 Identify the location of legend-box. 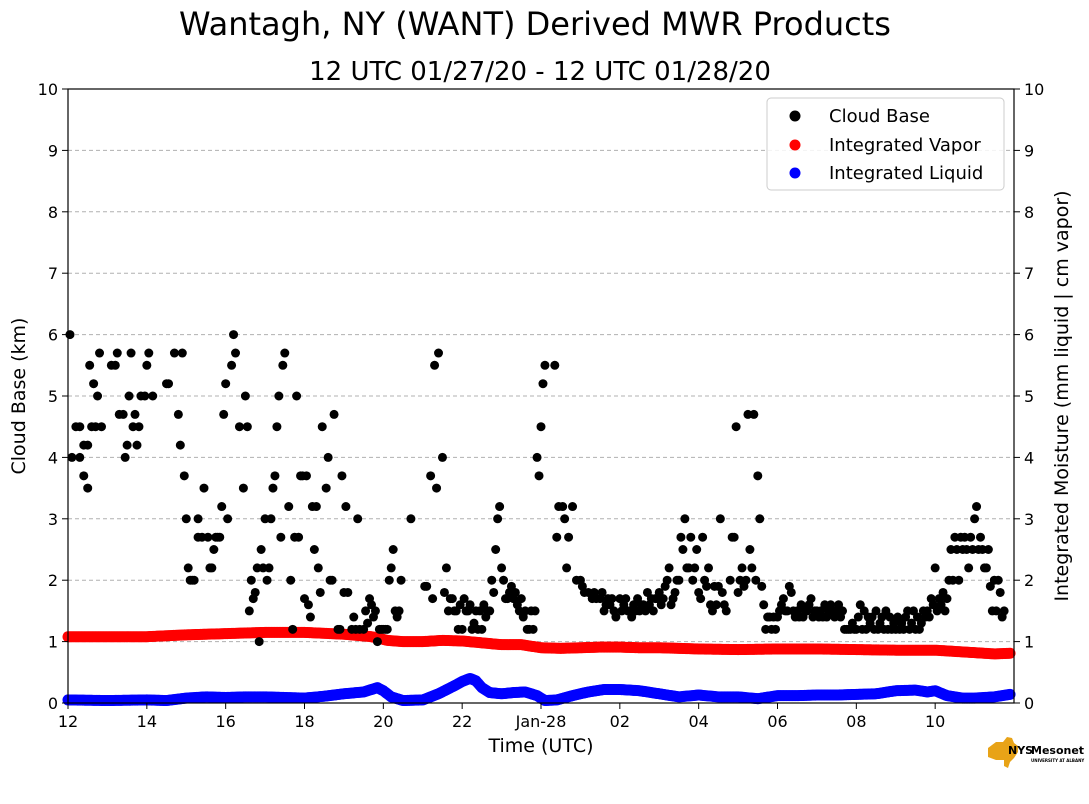
(885, 144).